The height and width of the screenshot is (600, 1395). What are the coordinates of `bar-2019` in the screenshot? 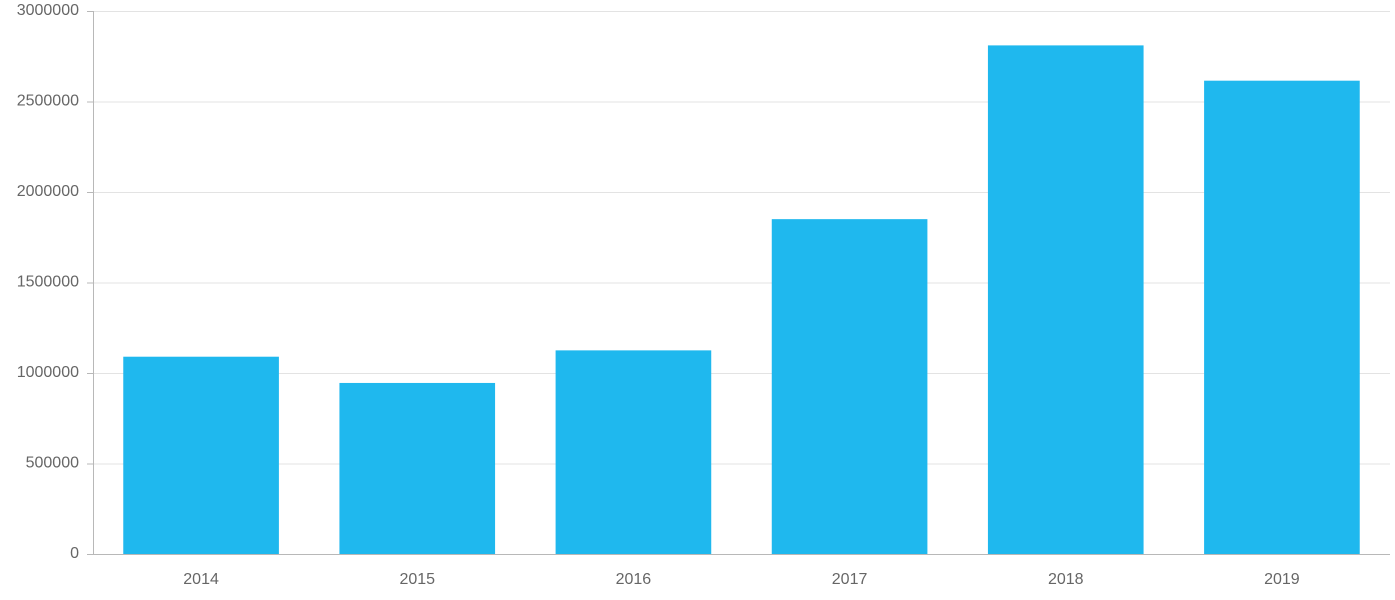 It's located at (1282, 317).